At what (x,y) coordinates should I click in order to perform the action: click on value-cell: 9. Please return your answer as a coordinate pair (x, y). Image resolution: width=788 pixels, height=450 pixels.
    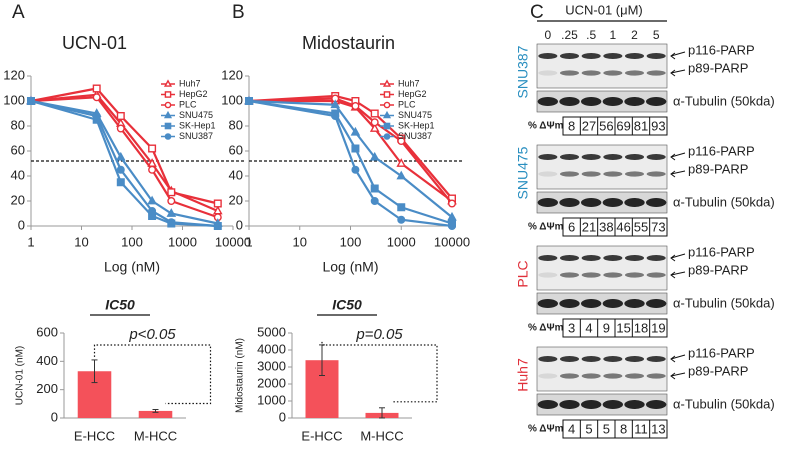
    Looking at the image, I should click on (606, 327).